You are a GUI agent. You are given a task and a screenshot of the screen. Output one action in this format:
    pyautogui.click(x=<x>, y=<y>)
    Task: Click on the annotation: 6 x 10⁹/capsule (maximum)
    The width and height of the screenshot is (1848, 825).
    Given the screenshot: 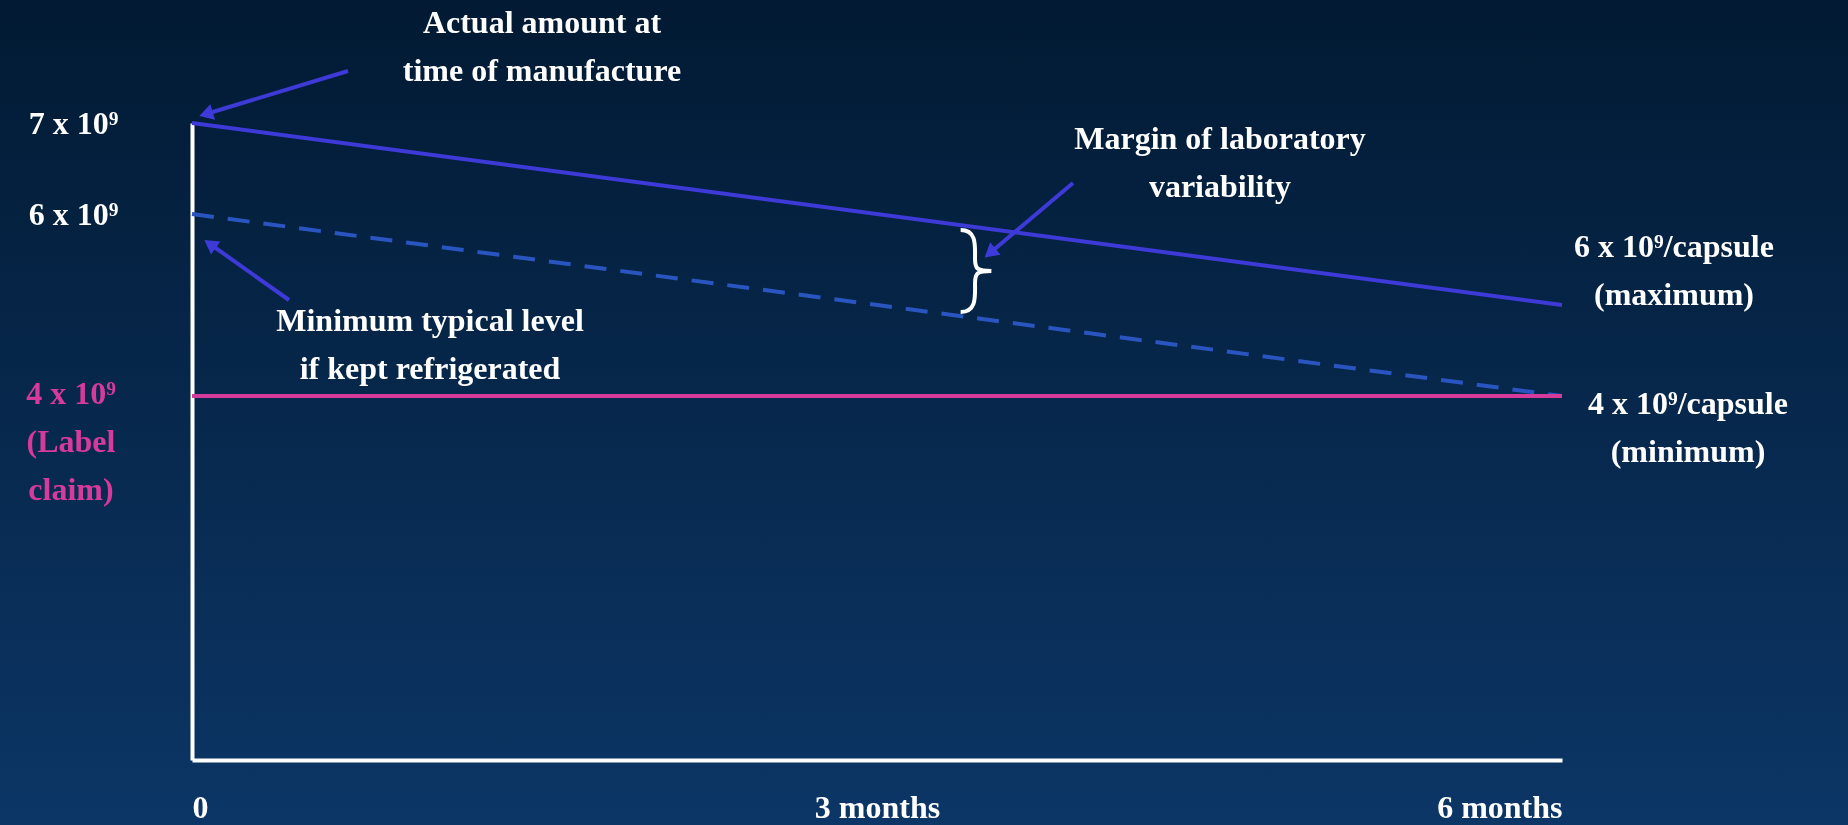 What is the action you would take?
    pyautogui.click(x=1674, y=270)
    